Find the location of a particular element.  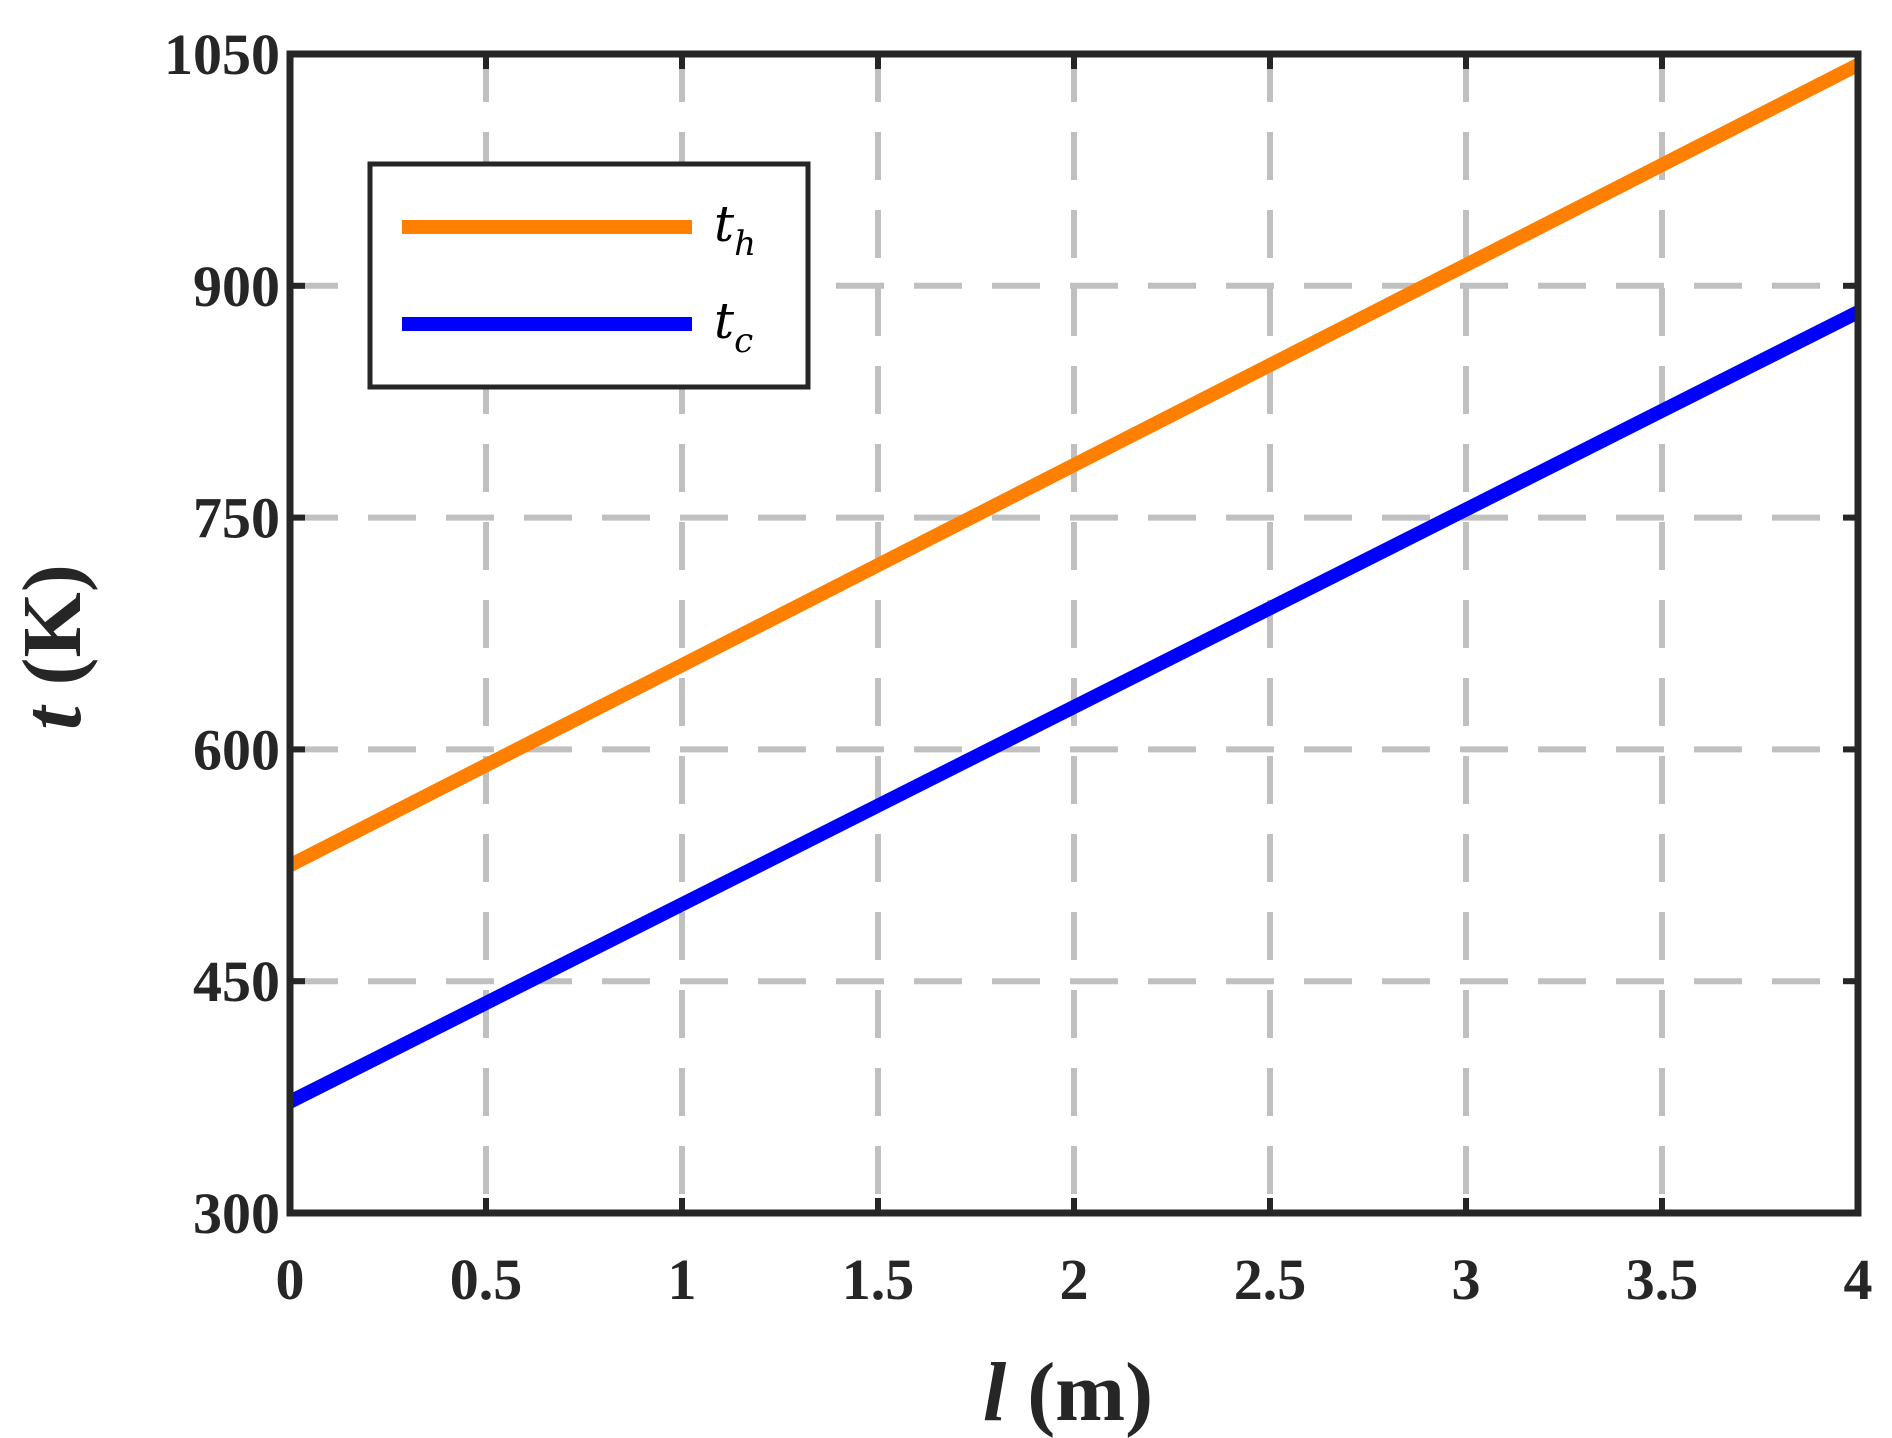

y-tick-label: 300 is located at coordinates (236, 1213).